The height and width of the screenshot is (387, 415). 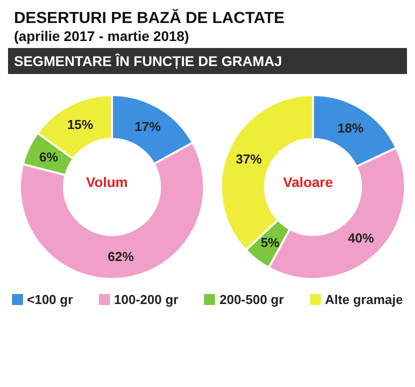 What do you see at coordinates (350, 128) in the screenshot?
I see `data-label: 18%` at bounding box center [350, 128].